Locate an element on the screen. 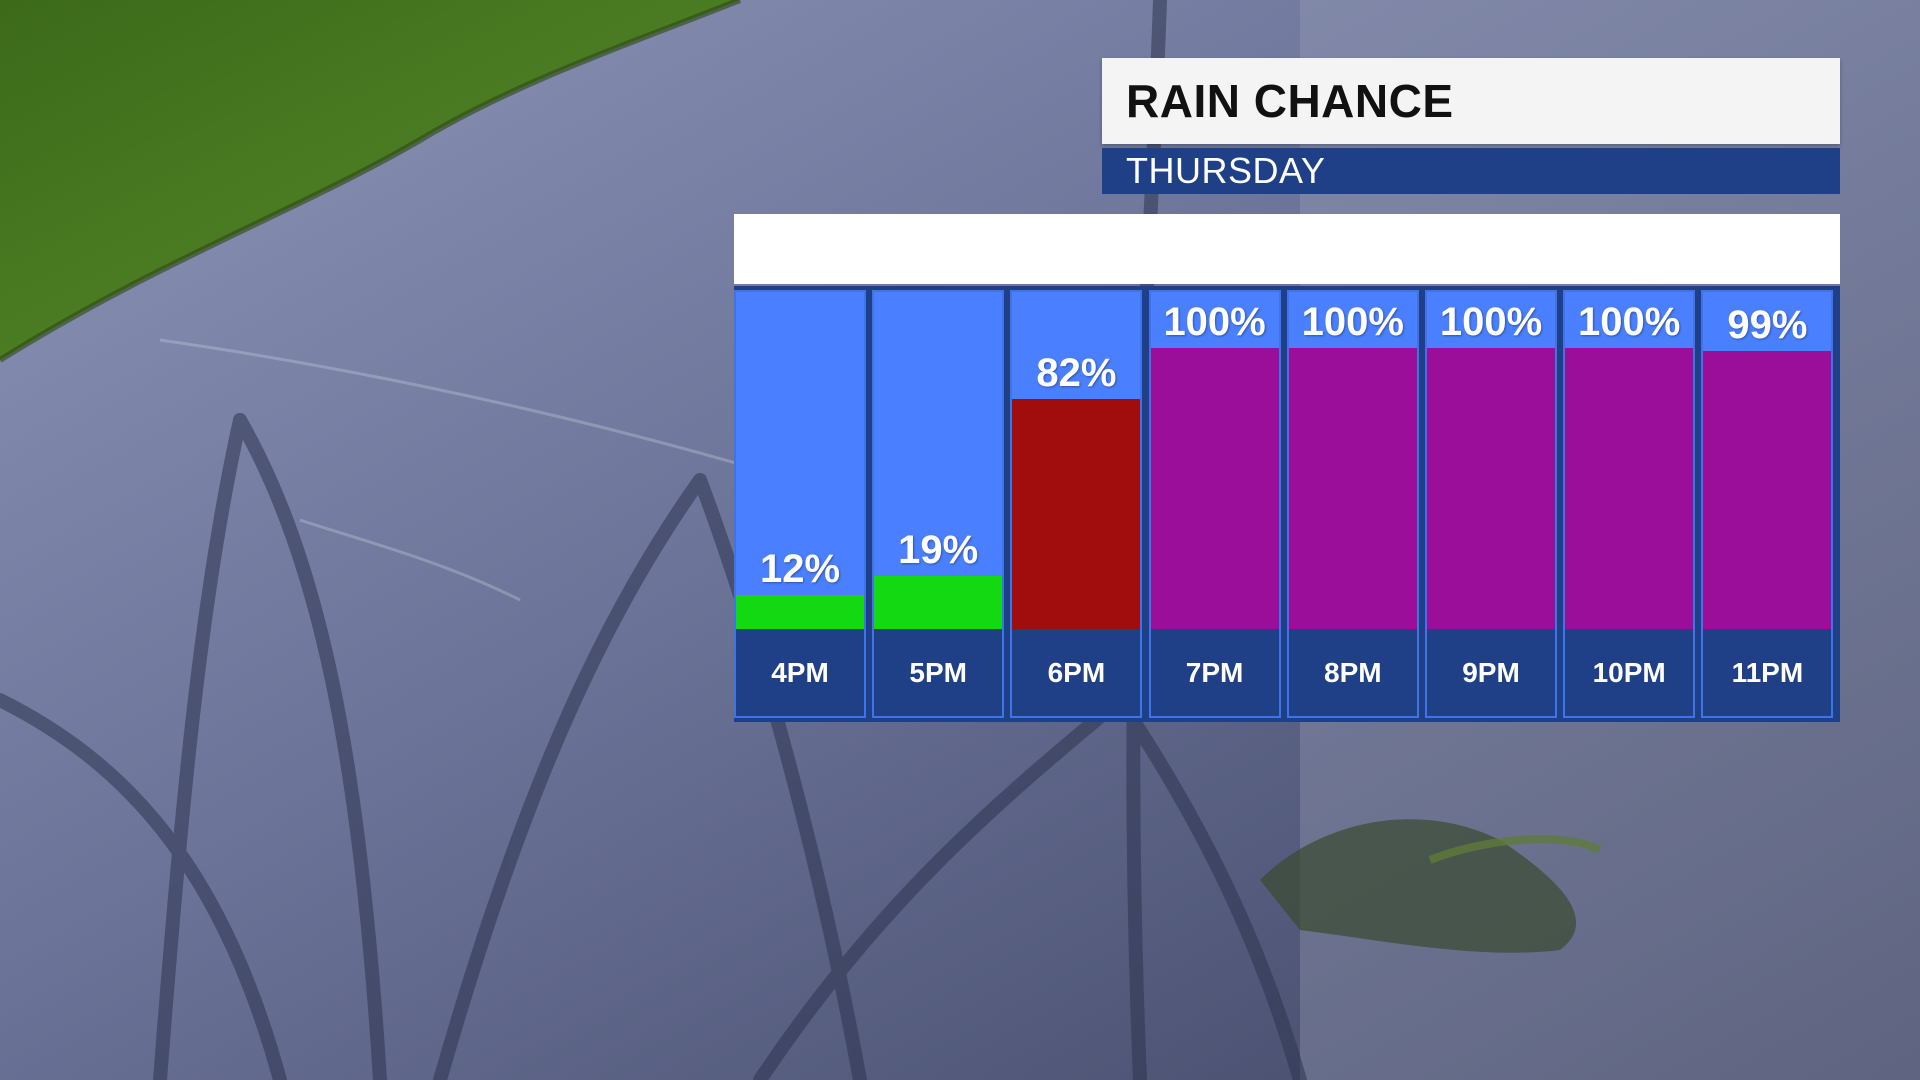  bar-value-label: 19% is located at coordinates (938, 550).